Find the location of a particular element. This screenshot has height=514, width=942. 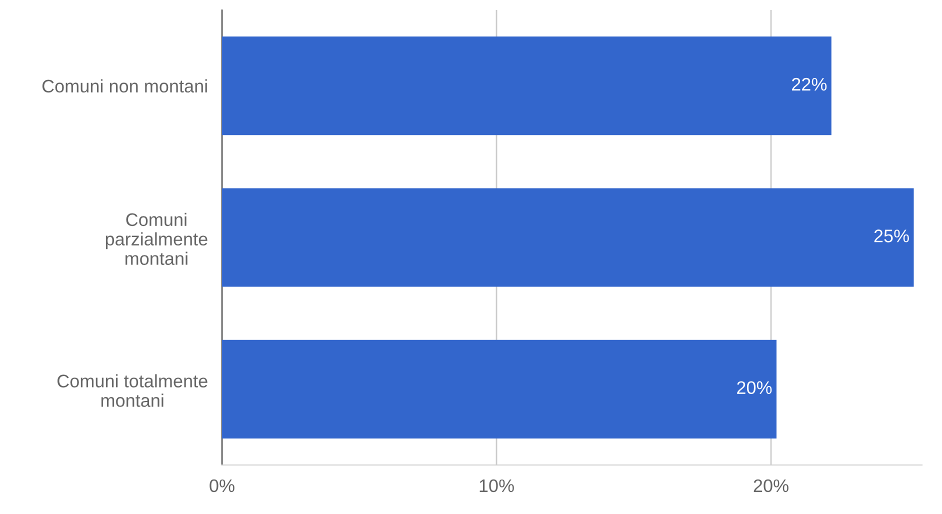

x-tick-label: 10% is located at coordinates (497, 485).